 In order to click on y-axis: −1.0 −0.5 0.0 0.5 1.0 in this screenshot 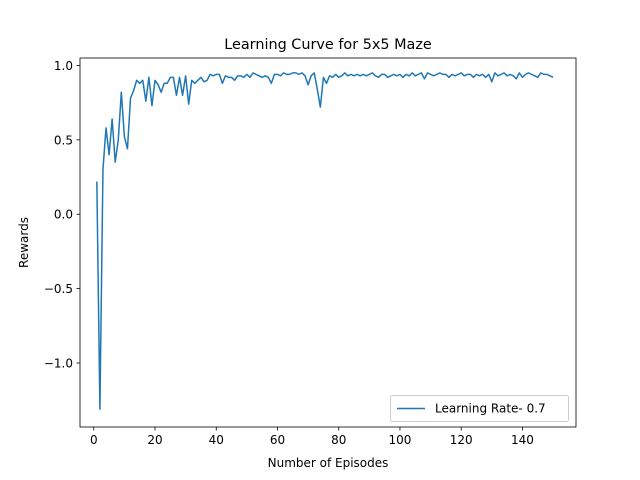, I will do `click(62, 215)`.